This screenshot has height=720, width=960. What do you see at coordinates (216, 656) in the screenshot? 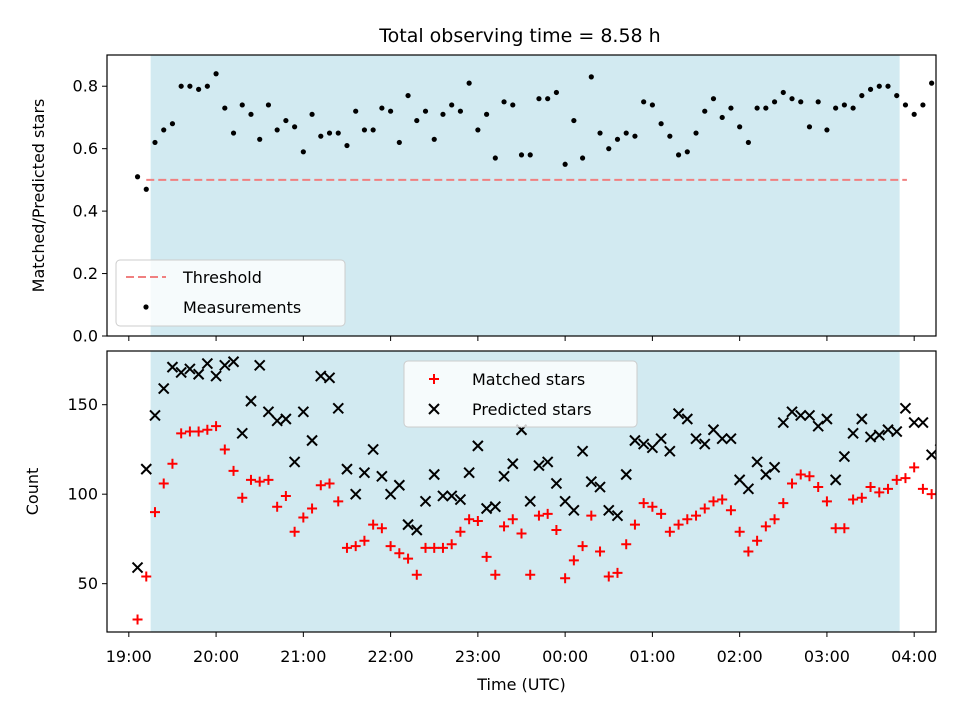
I see `x-tick-label: 20:00` at bounding box center [216, 656].